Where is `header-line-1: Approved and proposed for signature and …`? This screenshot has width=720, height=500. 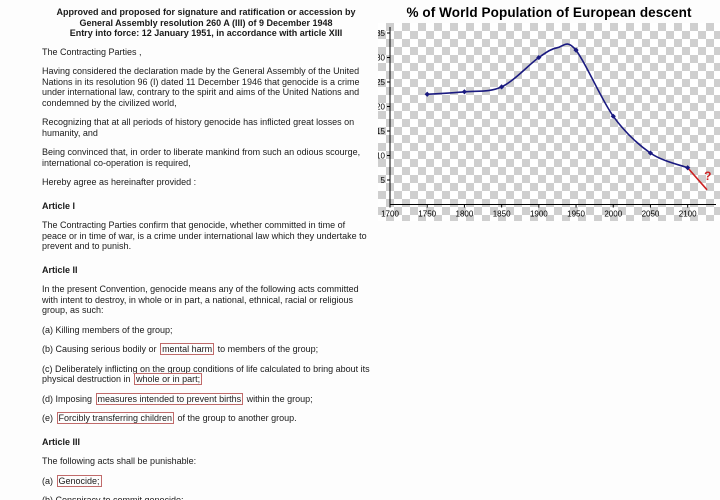 header-line-1: Approved and proposed for signature and … is located at coordinates (206, 12).